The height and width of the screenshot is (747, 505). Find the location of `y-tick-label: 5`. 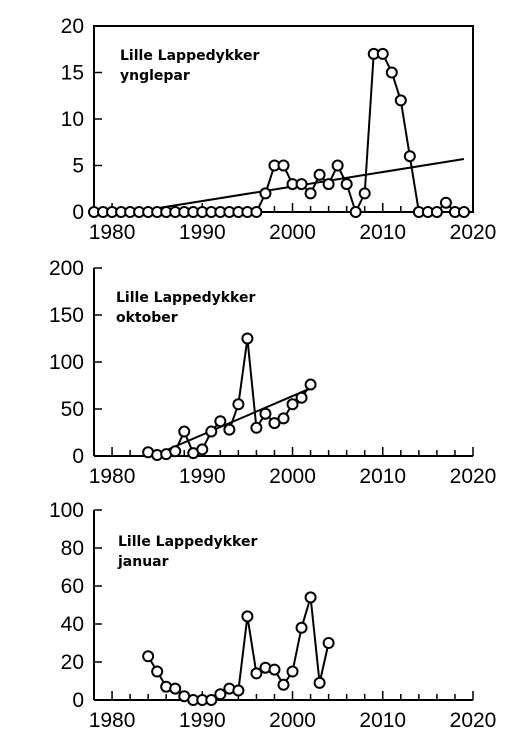

y-tick-label: 5 is located at coordinates (78, 166).